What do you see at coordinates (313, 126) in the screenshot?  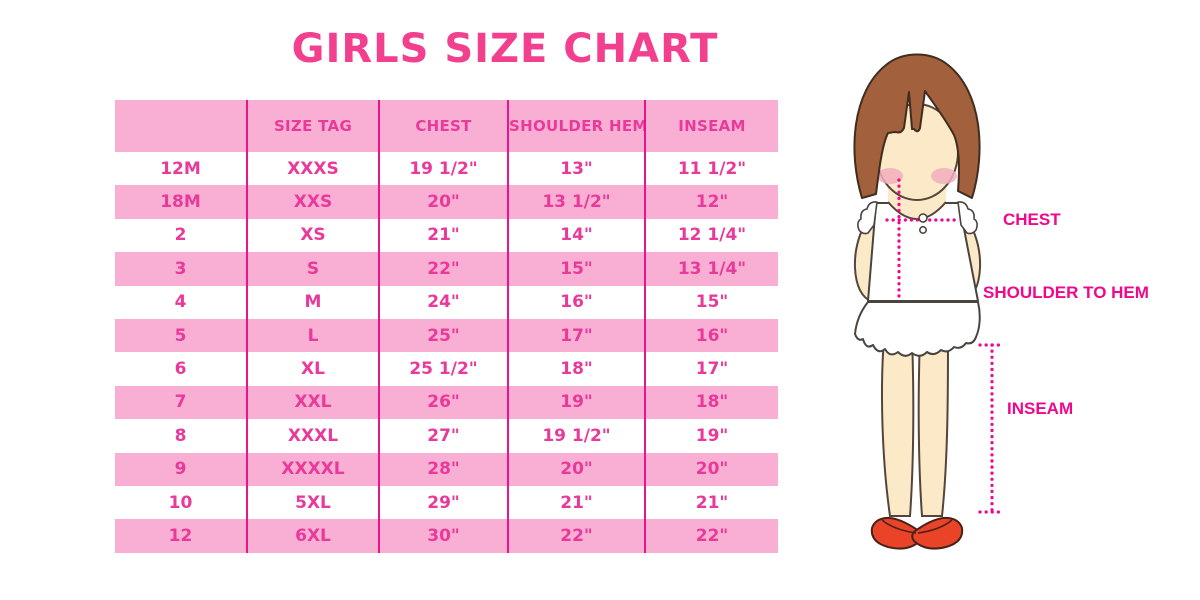 I see `column-header: SIZE TAG` at bounding box center [313, 126].